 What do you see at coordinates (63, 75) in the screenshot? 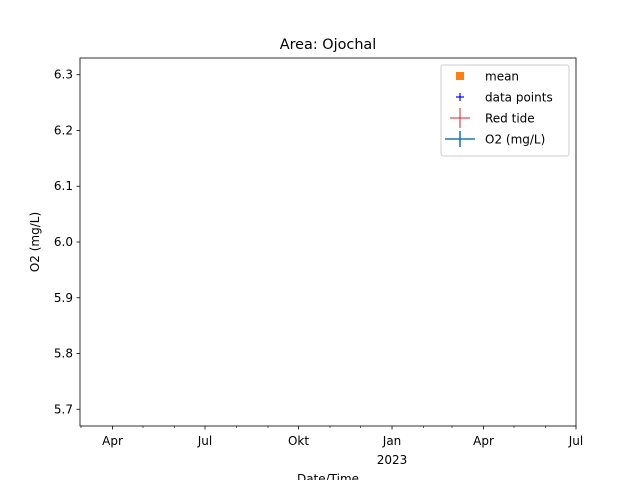
I see `y-tick-label: 6.3` at bounding box center [63, 75].